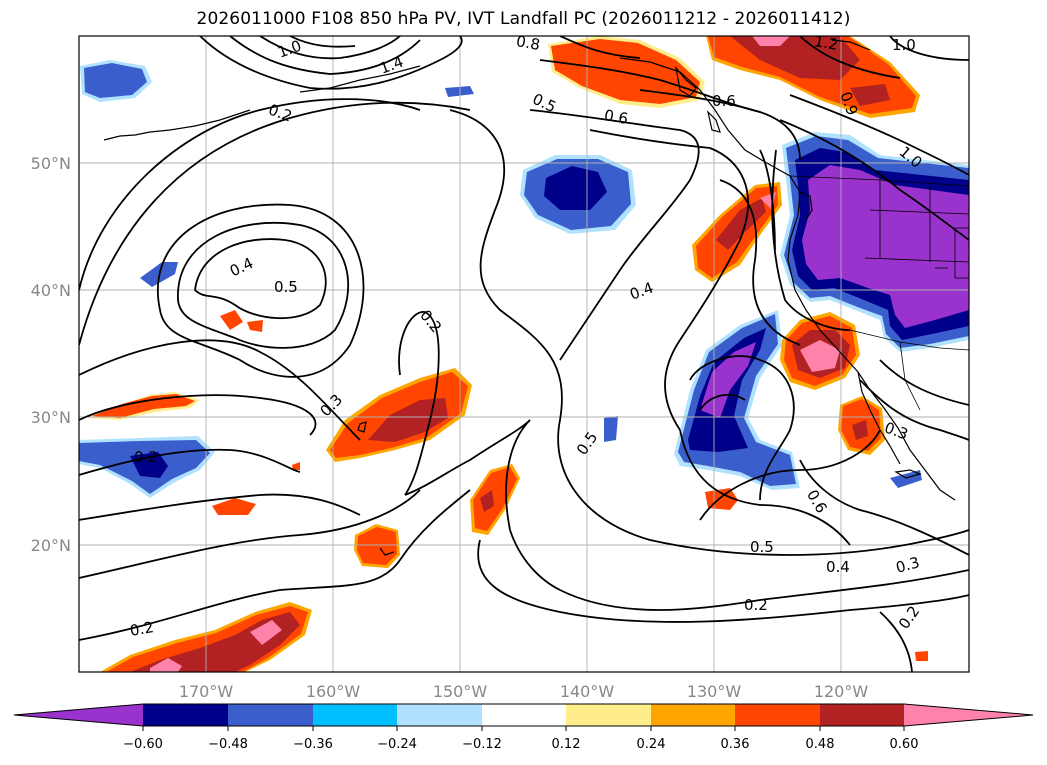 The image size is (1047, 765). Describe the element at coordinates (820, 744) in the screenshot. I see `colorbar-tick: 0.48` at that location.